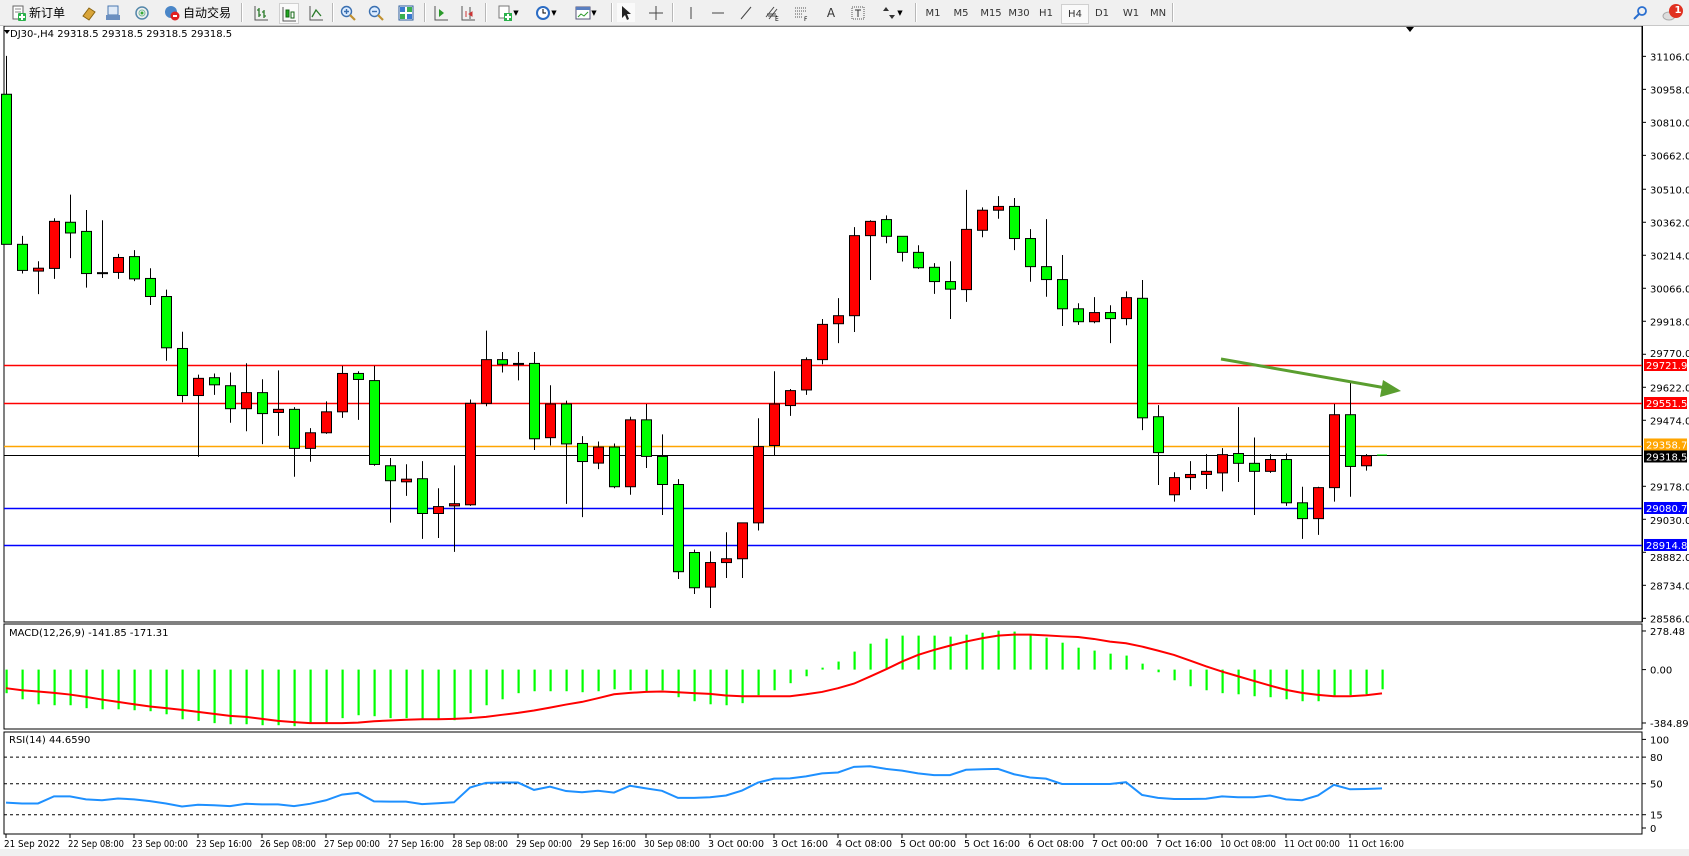 This screenshot has height=856, width=1689. What do you see at coordinates (89, 12) in the screenshot?
I see `market-watch-button` at bounding box center [89, 12].